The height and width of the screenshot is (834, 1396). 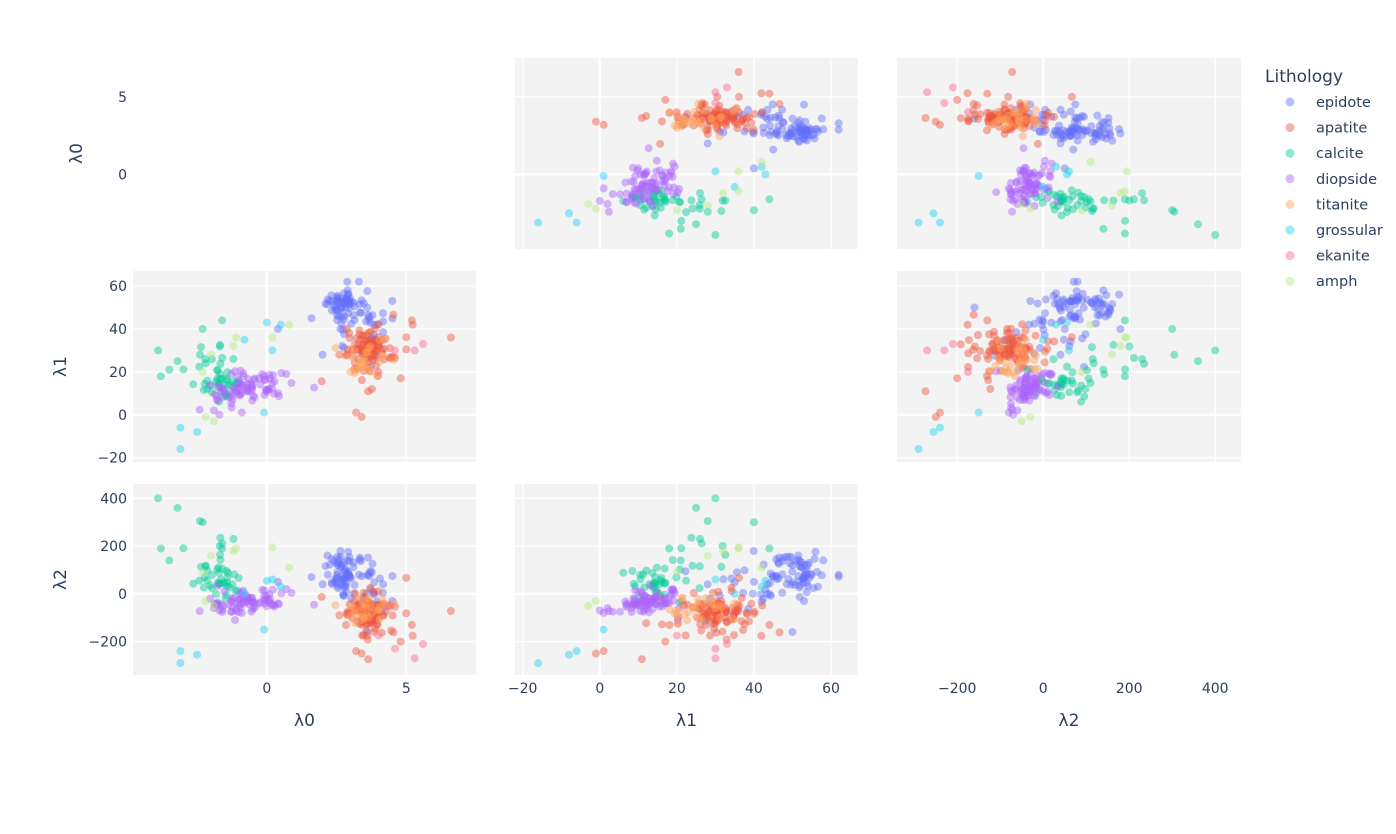 What do you see at coordinates (1321, 282) in the screenshot?
I see `legend-item-amph: amph` at bounding box center [1321, 282].